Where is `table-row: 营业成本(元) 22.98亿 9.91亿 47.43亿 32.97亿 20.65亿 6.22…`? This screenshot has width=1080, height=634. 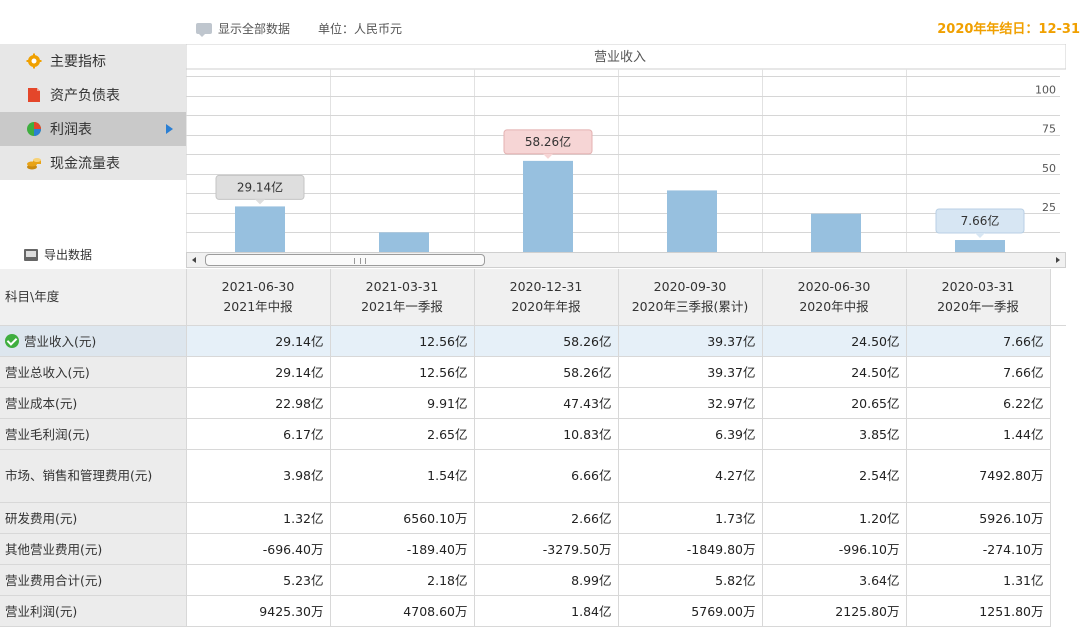
table-row: 营业成本(元) 22.98亿 9.91亿 47.43亿 32.97亿 20.65亿 6.22… is located at coordinates (533, 403).